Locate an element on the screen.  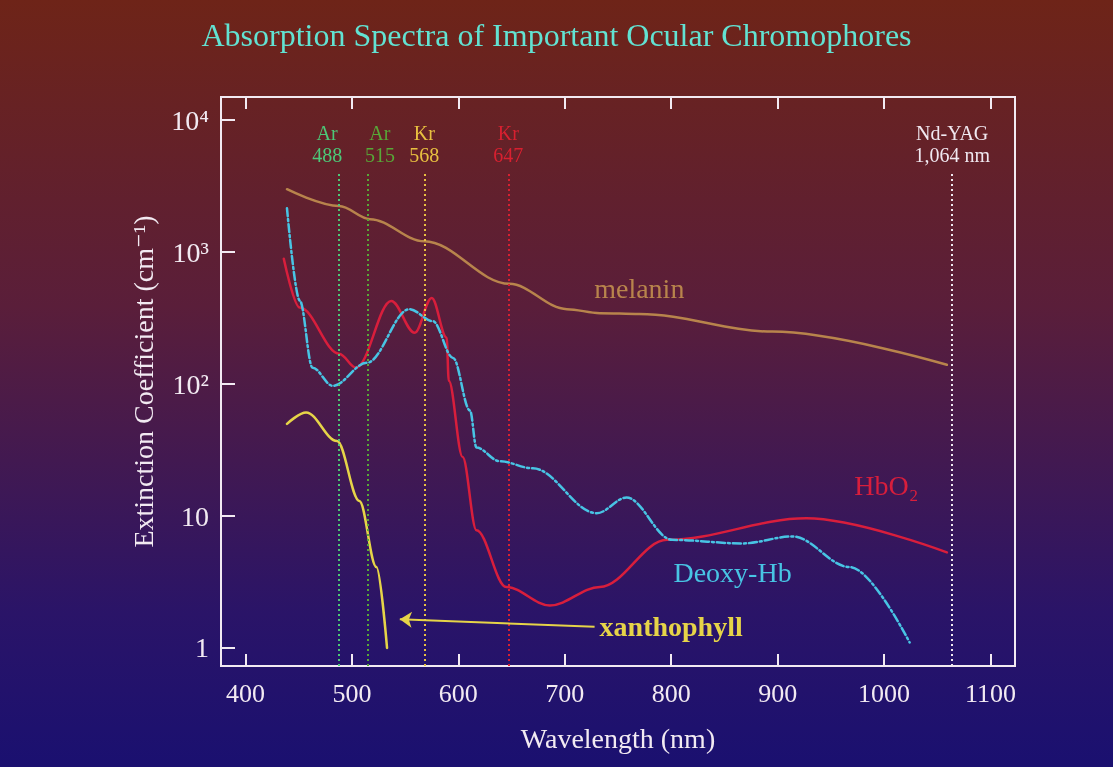
ref-line-label: Kr 568 is located at coordinates (424, 143).